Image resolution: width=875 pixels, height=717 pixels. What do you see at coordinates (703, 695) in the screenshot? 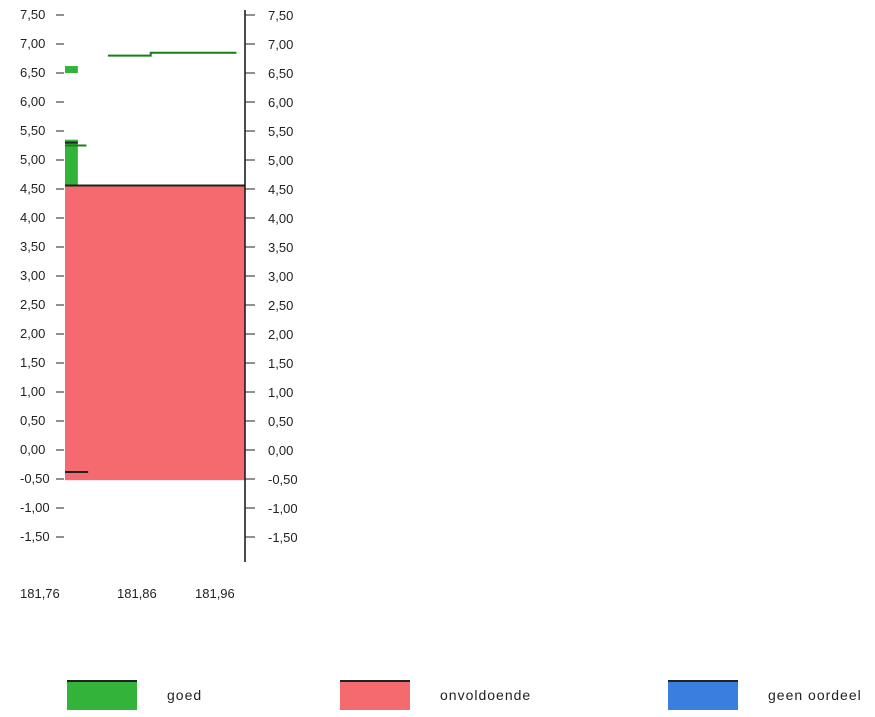
I see `legend-swatch-geen-oordeel` at bounding box center [703, 695].